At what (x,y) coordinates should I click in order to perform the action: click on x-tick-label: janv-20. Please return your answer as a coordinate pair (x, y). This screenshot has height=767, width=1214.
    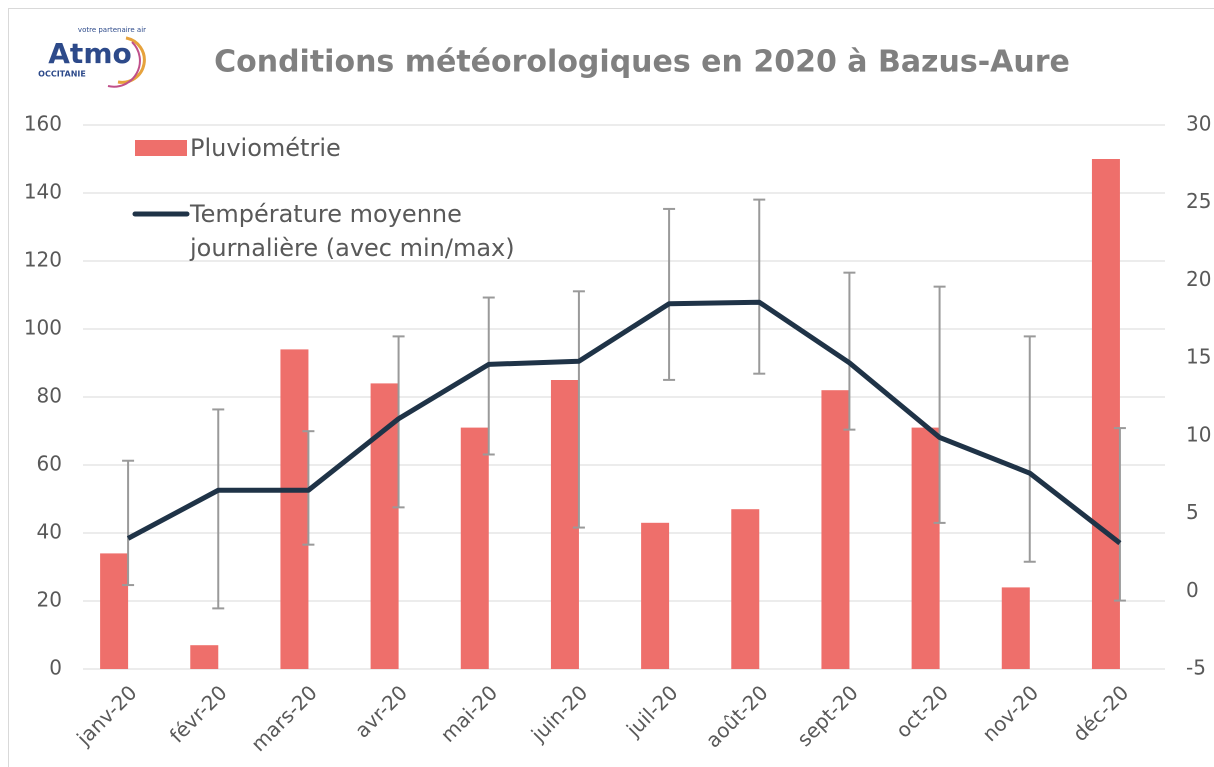
    Looking at the image, I should click on (106, 715).